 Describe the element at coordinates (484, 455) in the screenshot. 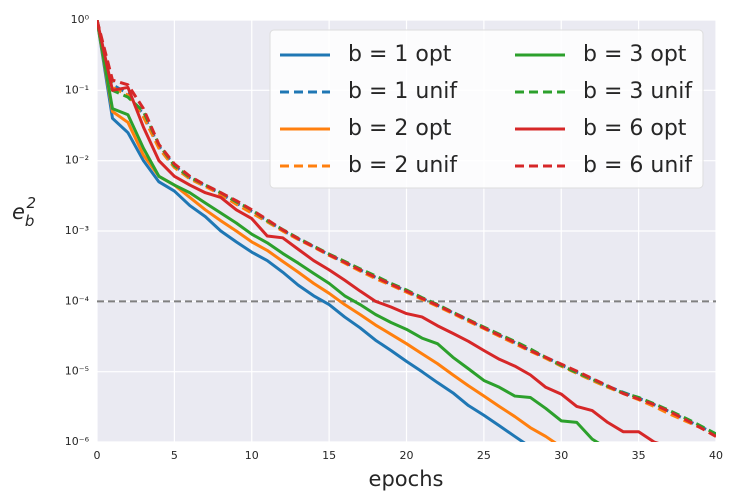

I see `x-tick-label: 25` at that location.